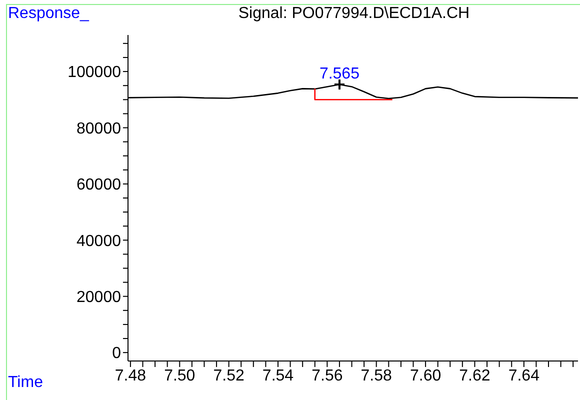 This screenshot has height=400, width=580. Describe the element at coordinates (426, 375) in the screenshot. I see `x-tick-label: 7.60` at that location.